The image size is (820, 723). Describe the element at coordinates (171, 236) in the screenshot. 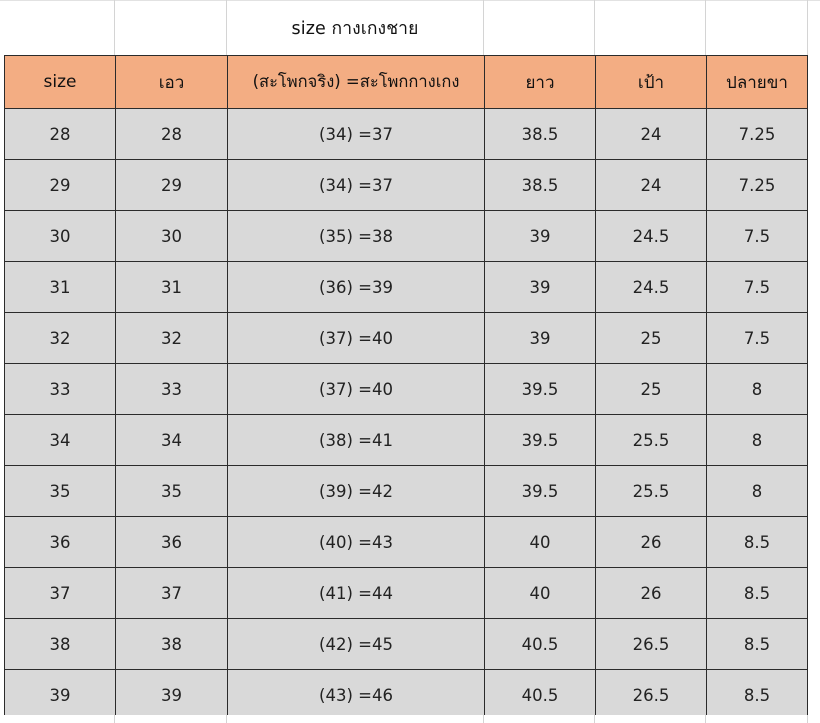

I see `cell-waist: 30` at that location.